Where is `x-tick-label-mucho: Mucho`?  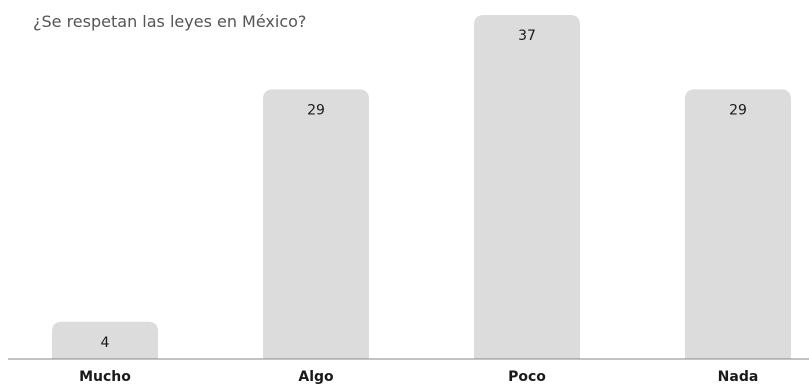 x-tick-label-mucho: Mucho is located at coordinates (105, 377).